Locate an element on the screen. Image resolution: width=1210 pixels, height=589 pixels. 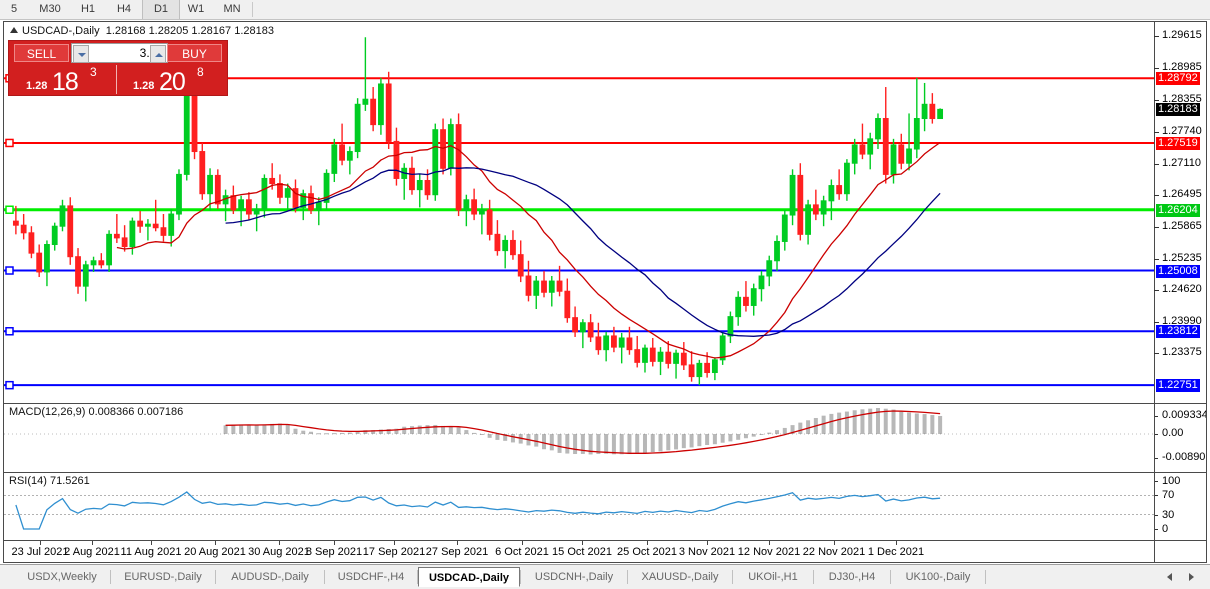
timeframe-h1: H1 is located at coordinates (88, 9).